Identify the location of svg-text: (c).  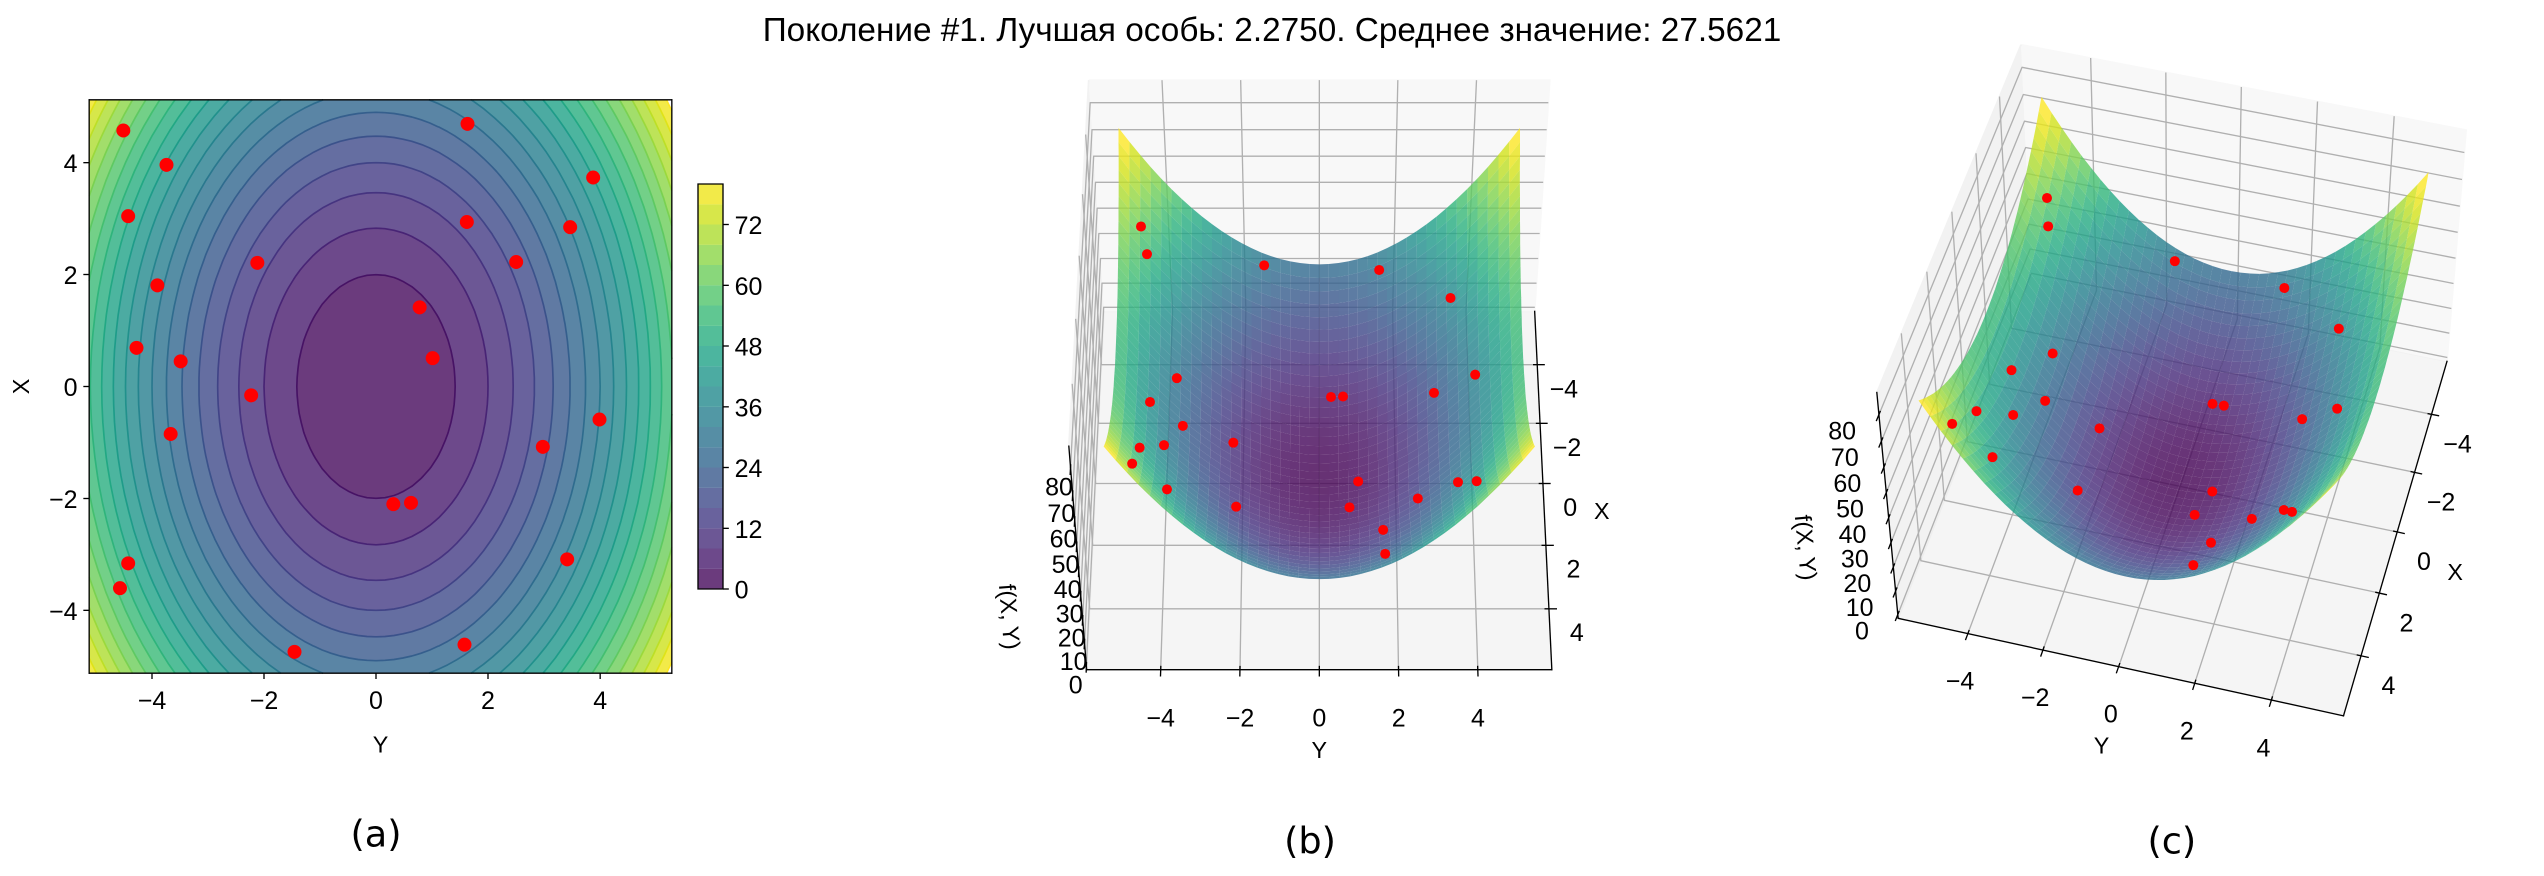
(2171, 841).